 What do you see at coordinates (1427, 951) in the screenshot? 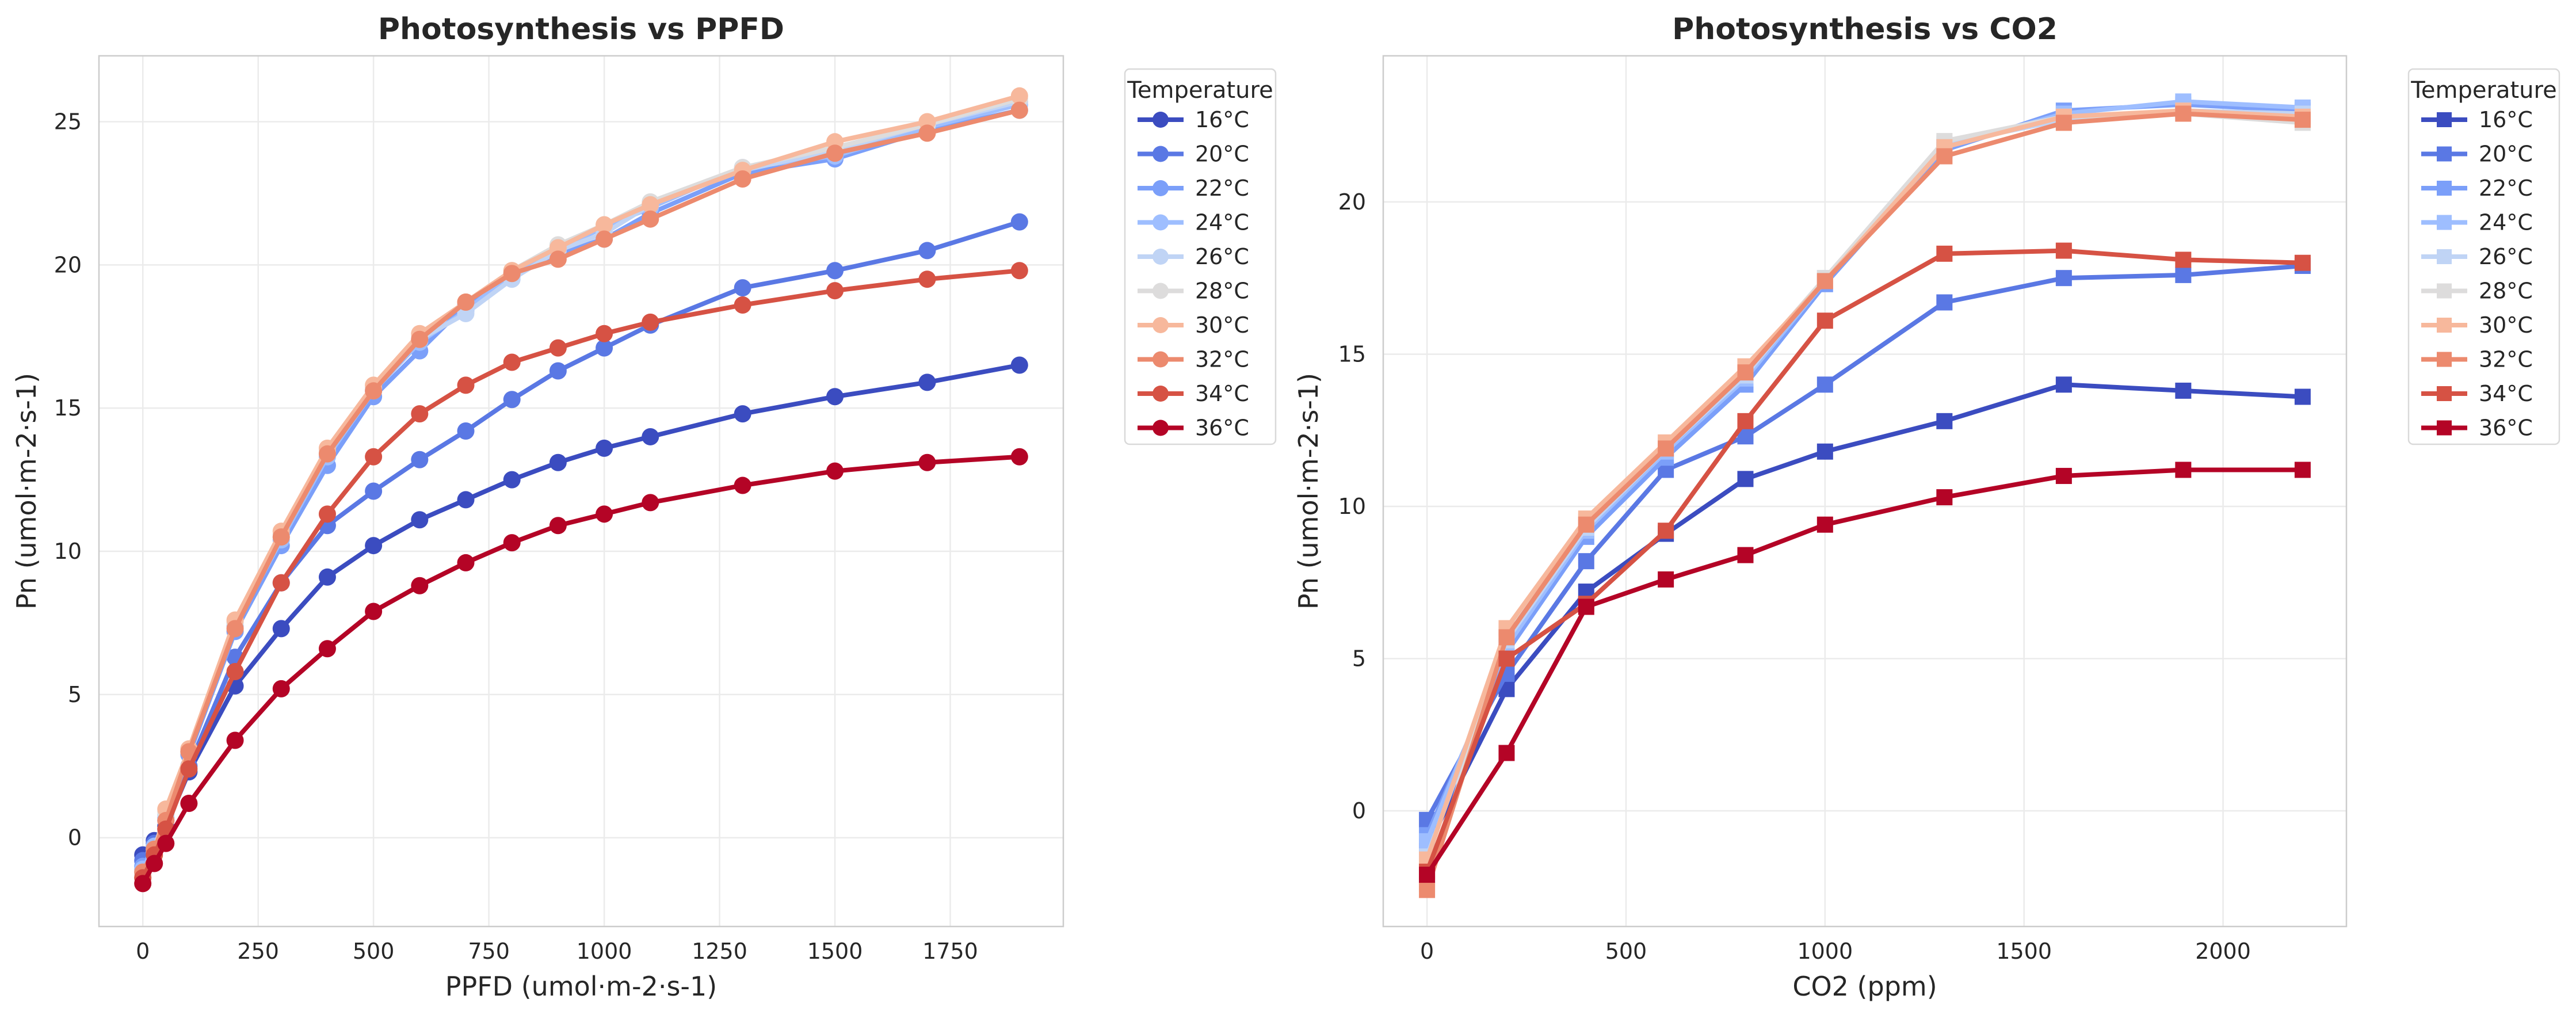
I see `x-tick-label: 0` at bounding box center [1427, 951].